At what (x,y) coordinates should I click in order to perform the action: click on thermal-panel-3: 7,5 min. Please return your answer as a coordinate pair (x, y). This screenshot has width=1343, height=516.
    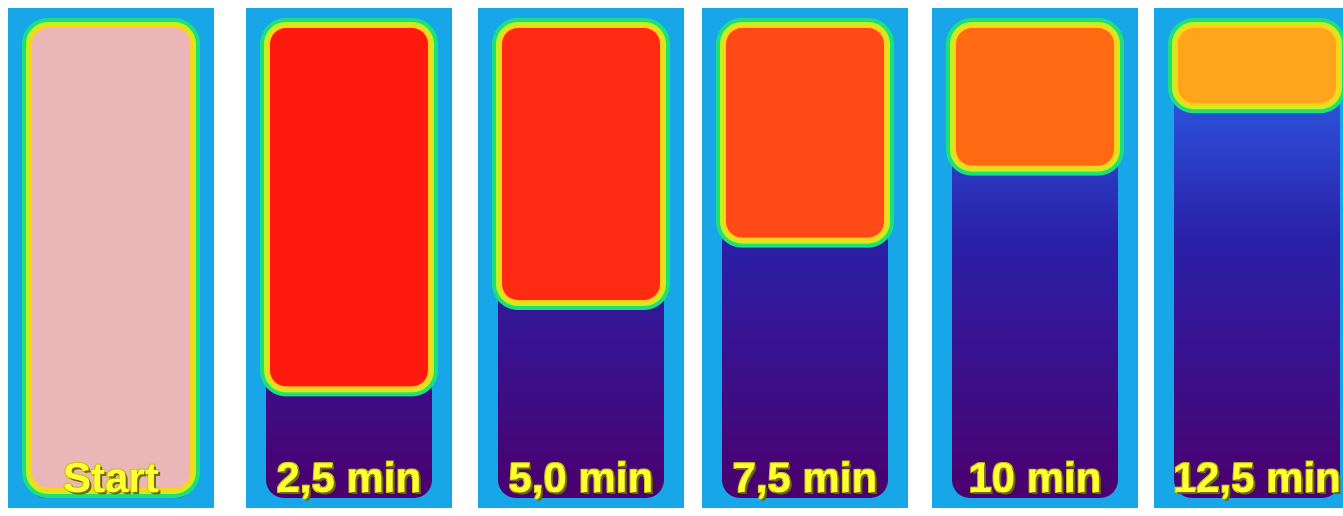
    Looking at the image, I should click on (805, 258).